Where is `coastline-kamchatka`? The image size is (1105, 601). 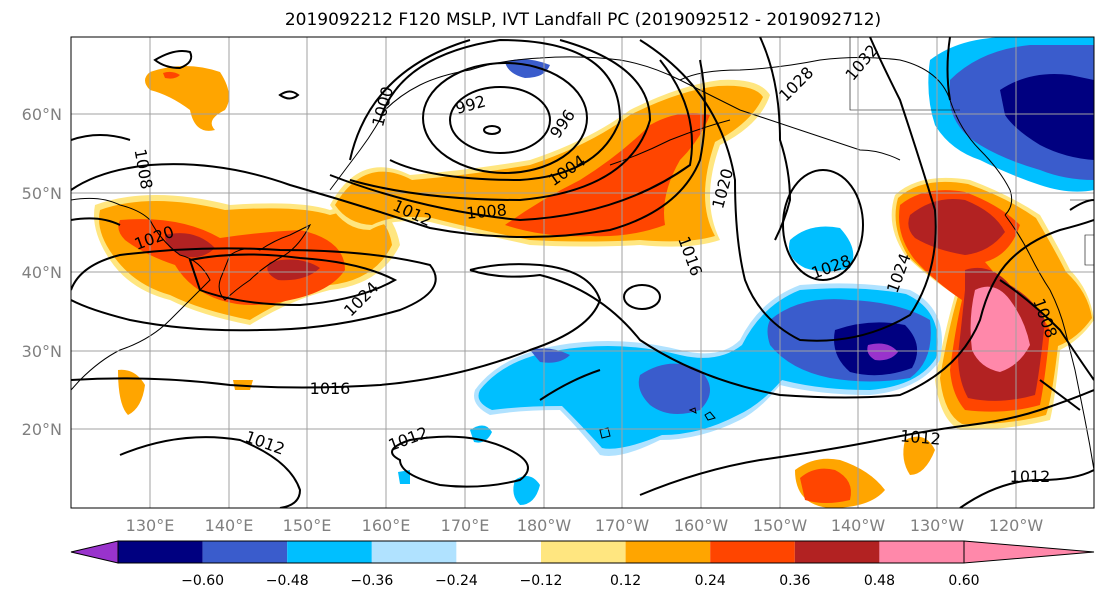 coastline-kamchatka is located at coordinates (615, 123).